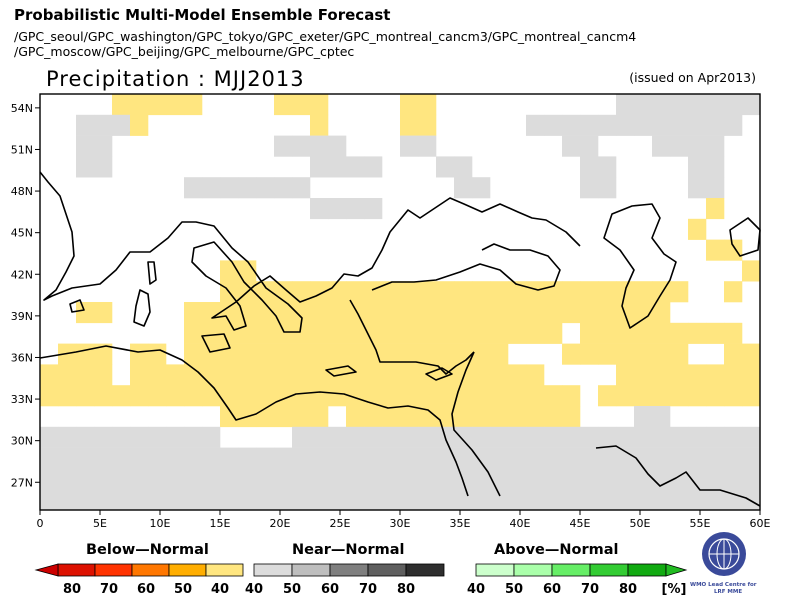  What do you see at coordinates (220, 523) in the screenshot?
I see `lon-tick-label: 15E` at bounding box center [220, 523].